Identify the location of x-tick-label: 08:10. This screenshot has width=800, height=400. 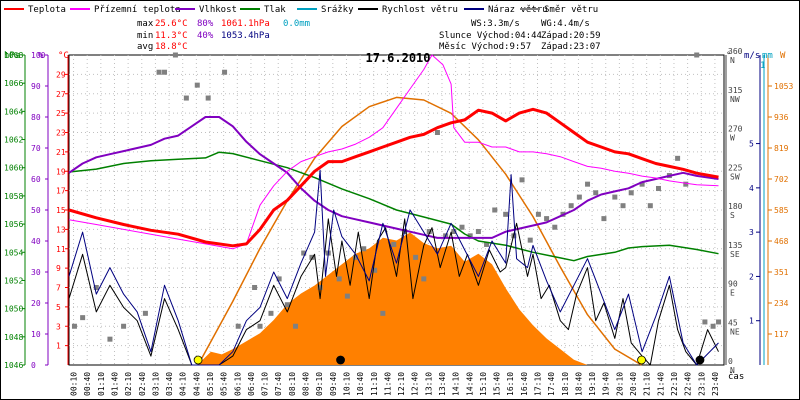
(292, 384).